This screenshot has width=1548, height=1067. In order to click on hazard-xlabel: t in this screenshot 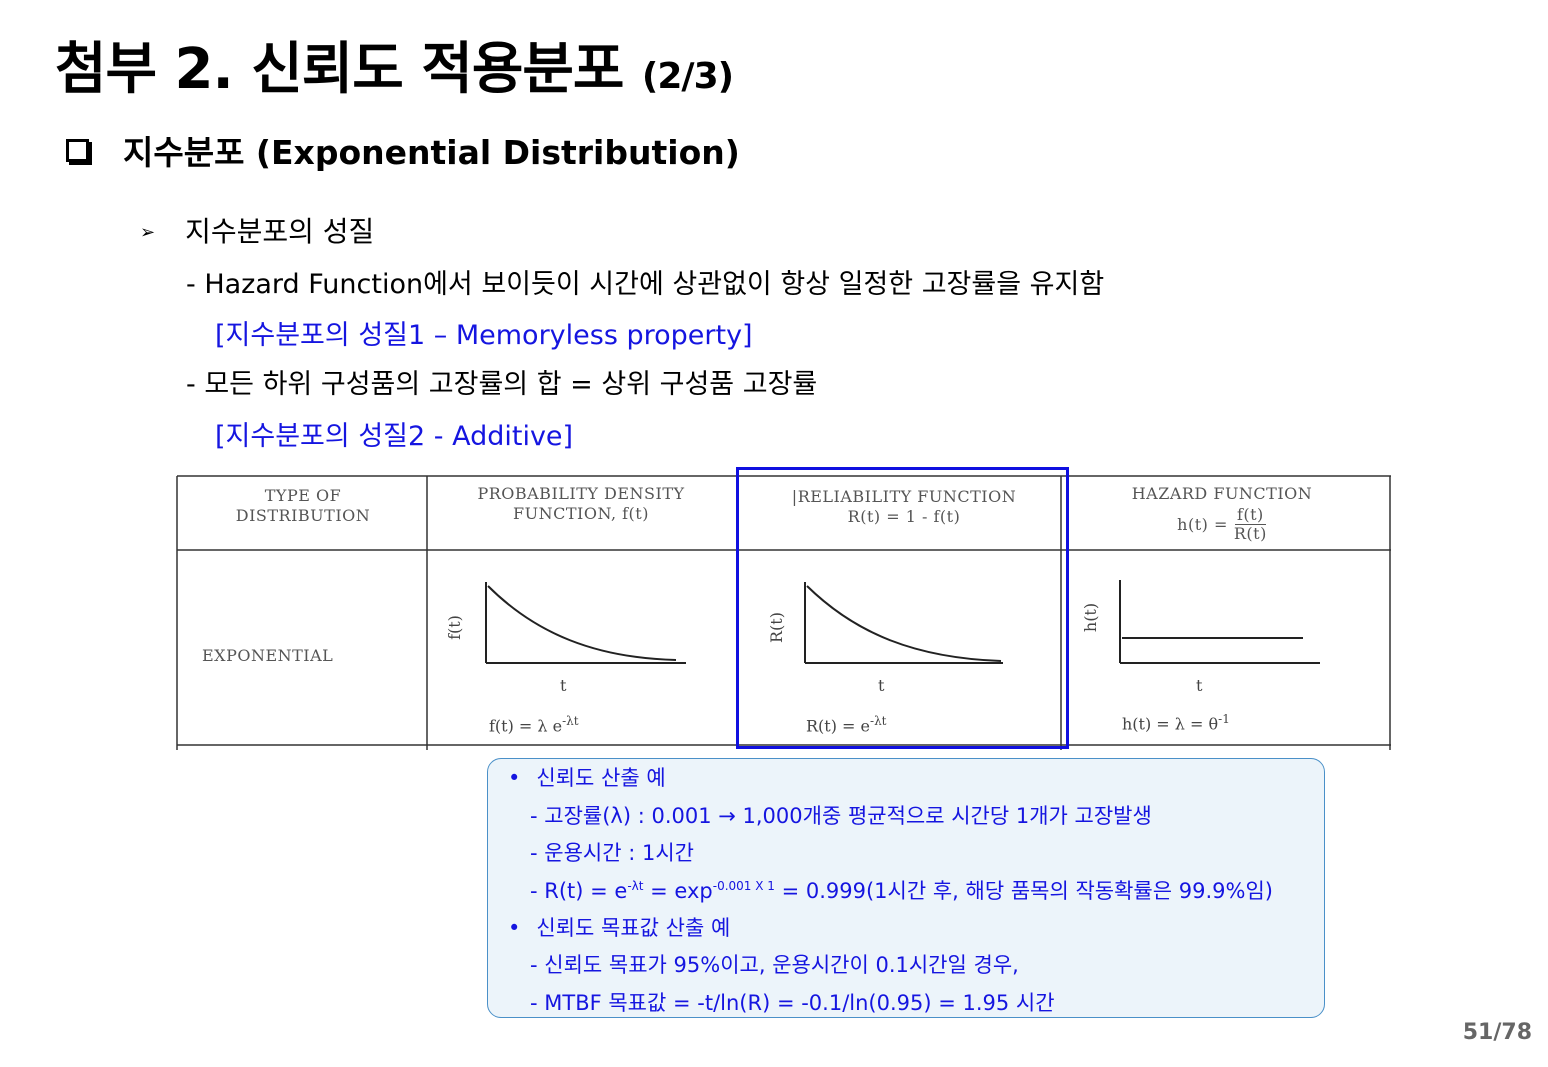, I will do `click(1199, 685)`.